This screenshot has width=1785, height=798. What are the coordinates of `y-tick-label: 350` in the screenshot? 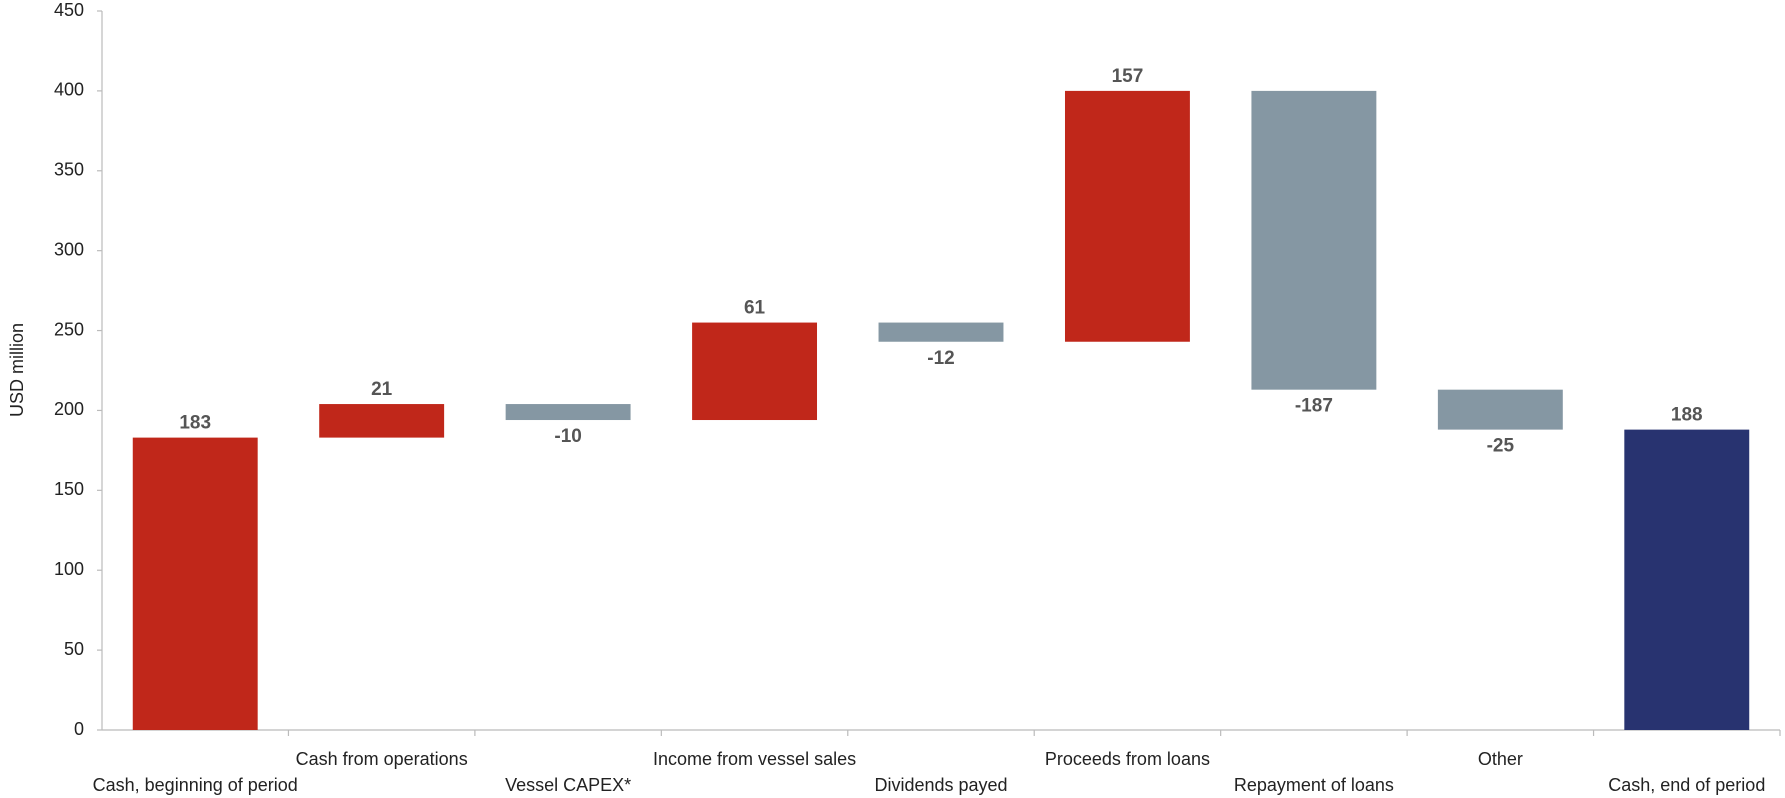 It's located at (69, 170).